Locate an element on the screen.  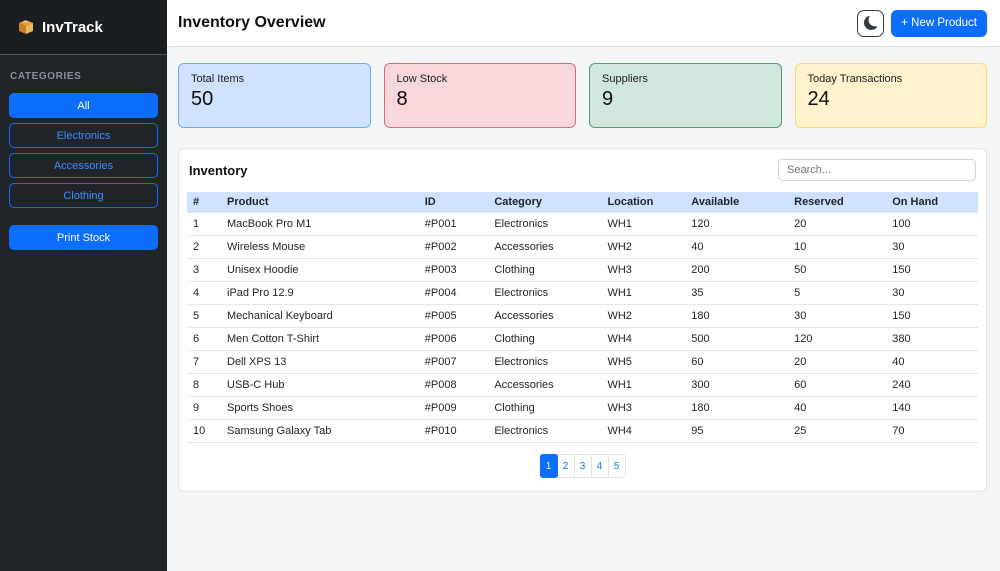
cell-reserved: 25 is located at coordinates (837, 431).